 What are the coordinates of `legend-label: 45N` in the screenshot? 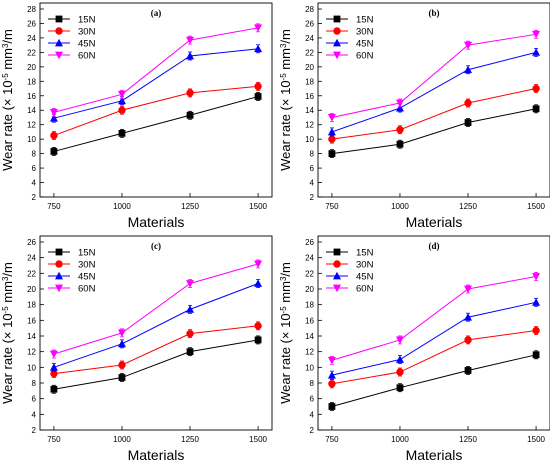 It's located at (365, 44).